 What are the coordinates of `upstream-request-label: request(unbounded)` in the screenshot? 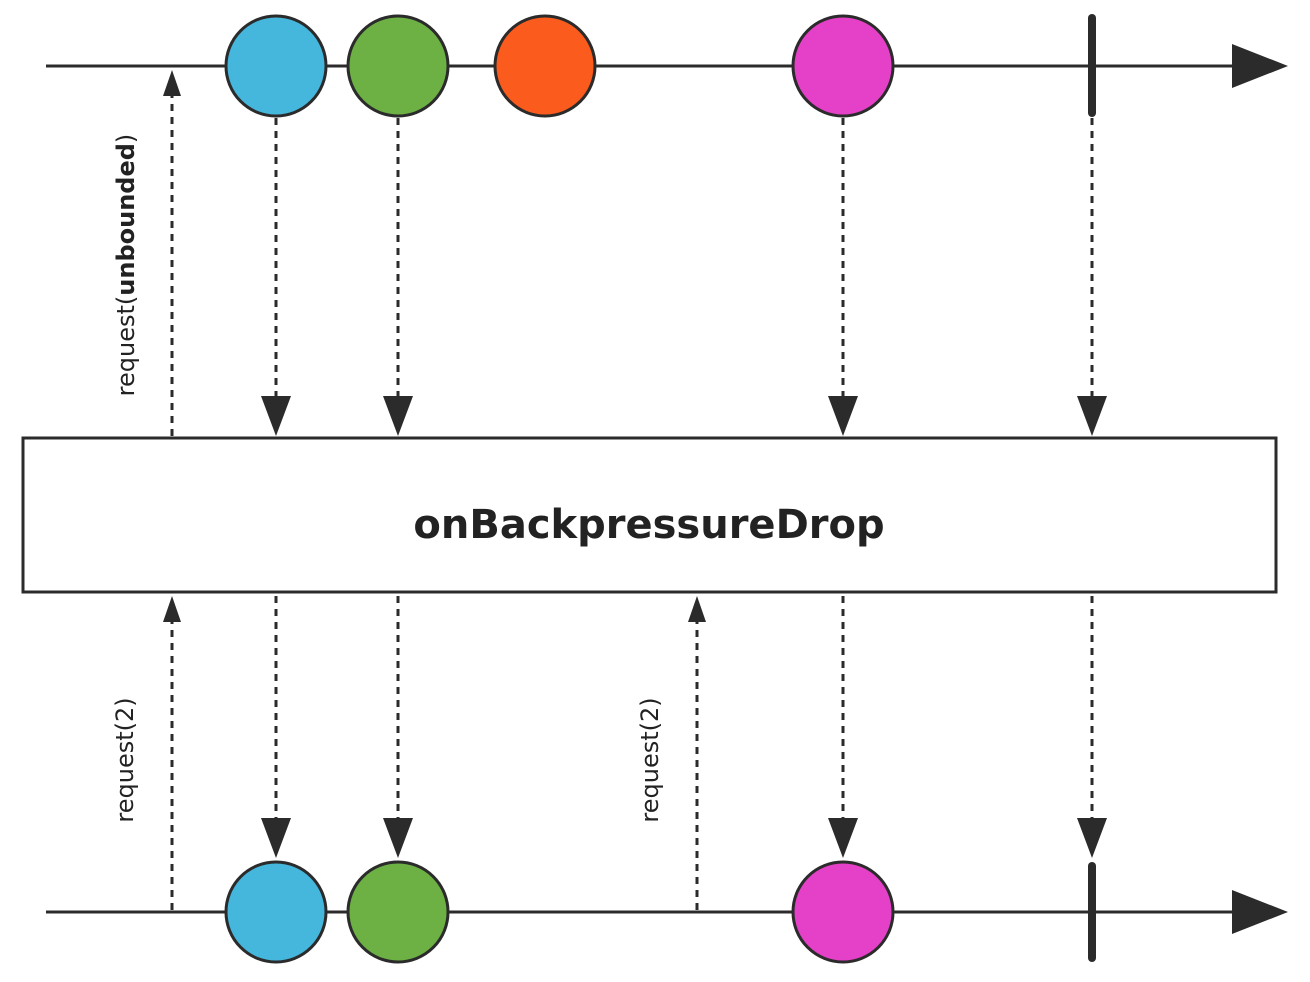 It's located at (126, 265).